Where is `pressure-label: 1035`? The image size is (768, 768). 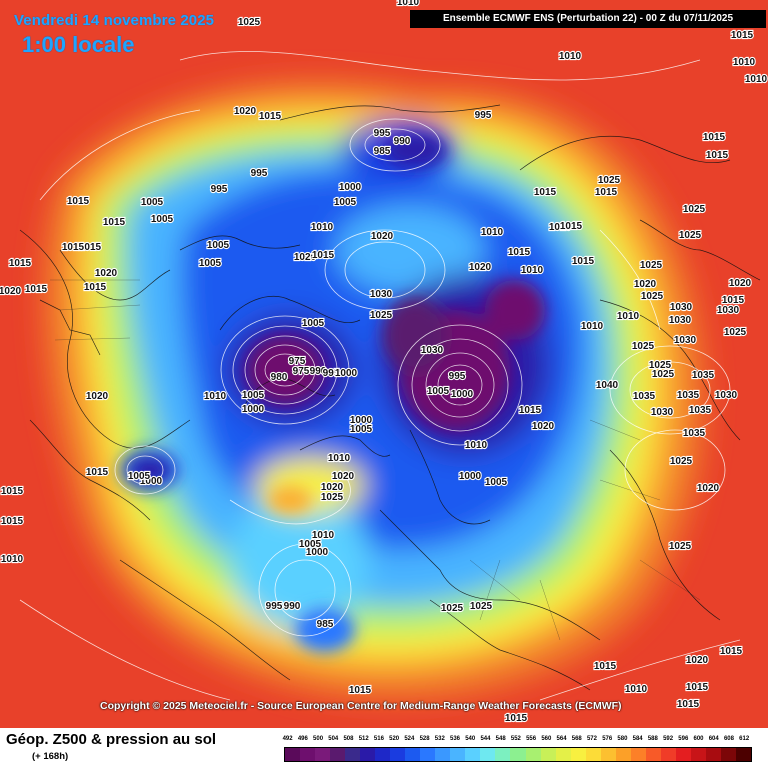 pressure-label: 1035 is located at coordinates (703, 375).